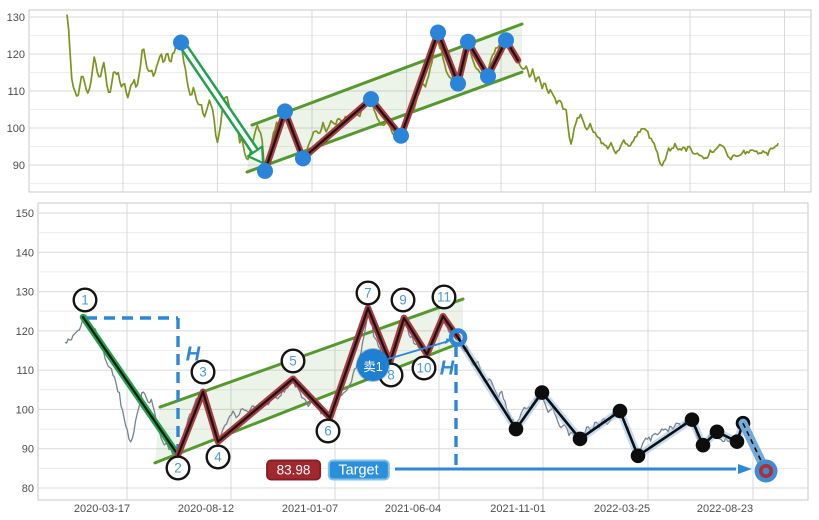 This screenshot has width=819, height=520. What do you see at coordinates (19, 166) in the screenshot?
I see `top-ytick-label: 90` at bounding box center [19, 166].